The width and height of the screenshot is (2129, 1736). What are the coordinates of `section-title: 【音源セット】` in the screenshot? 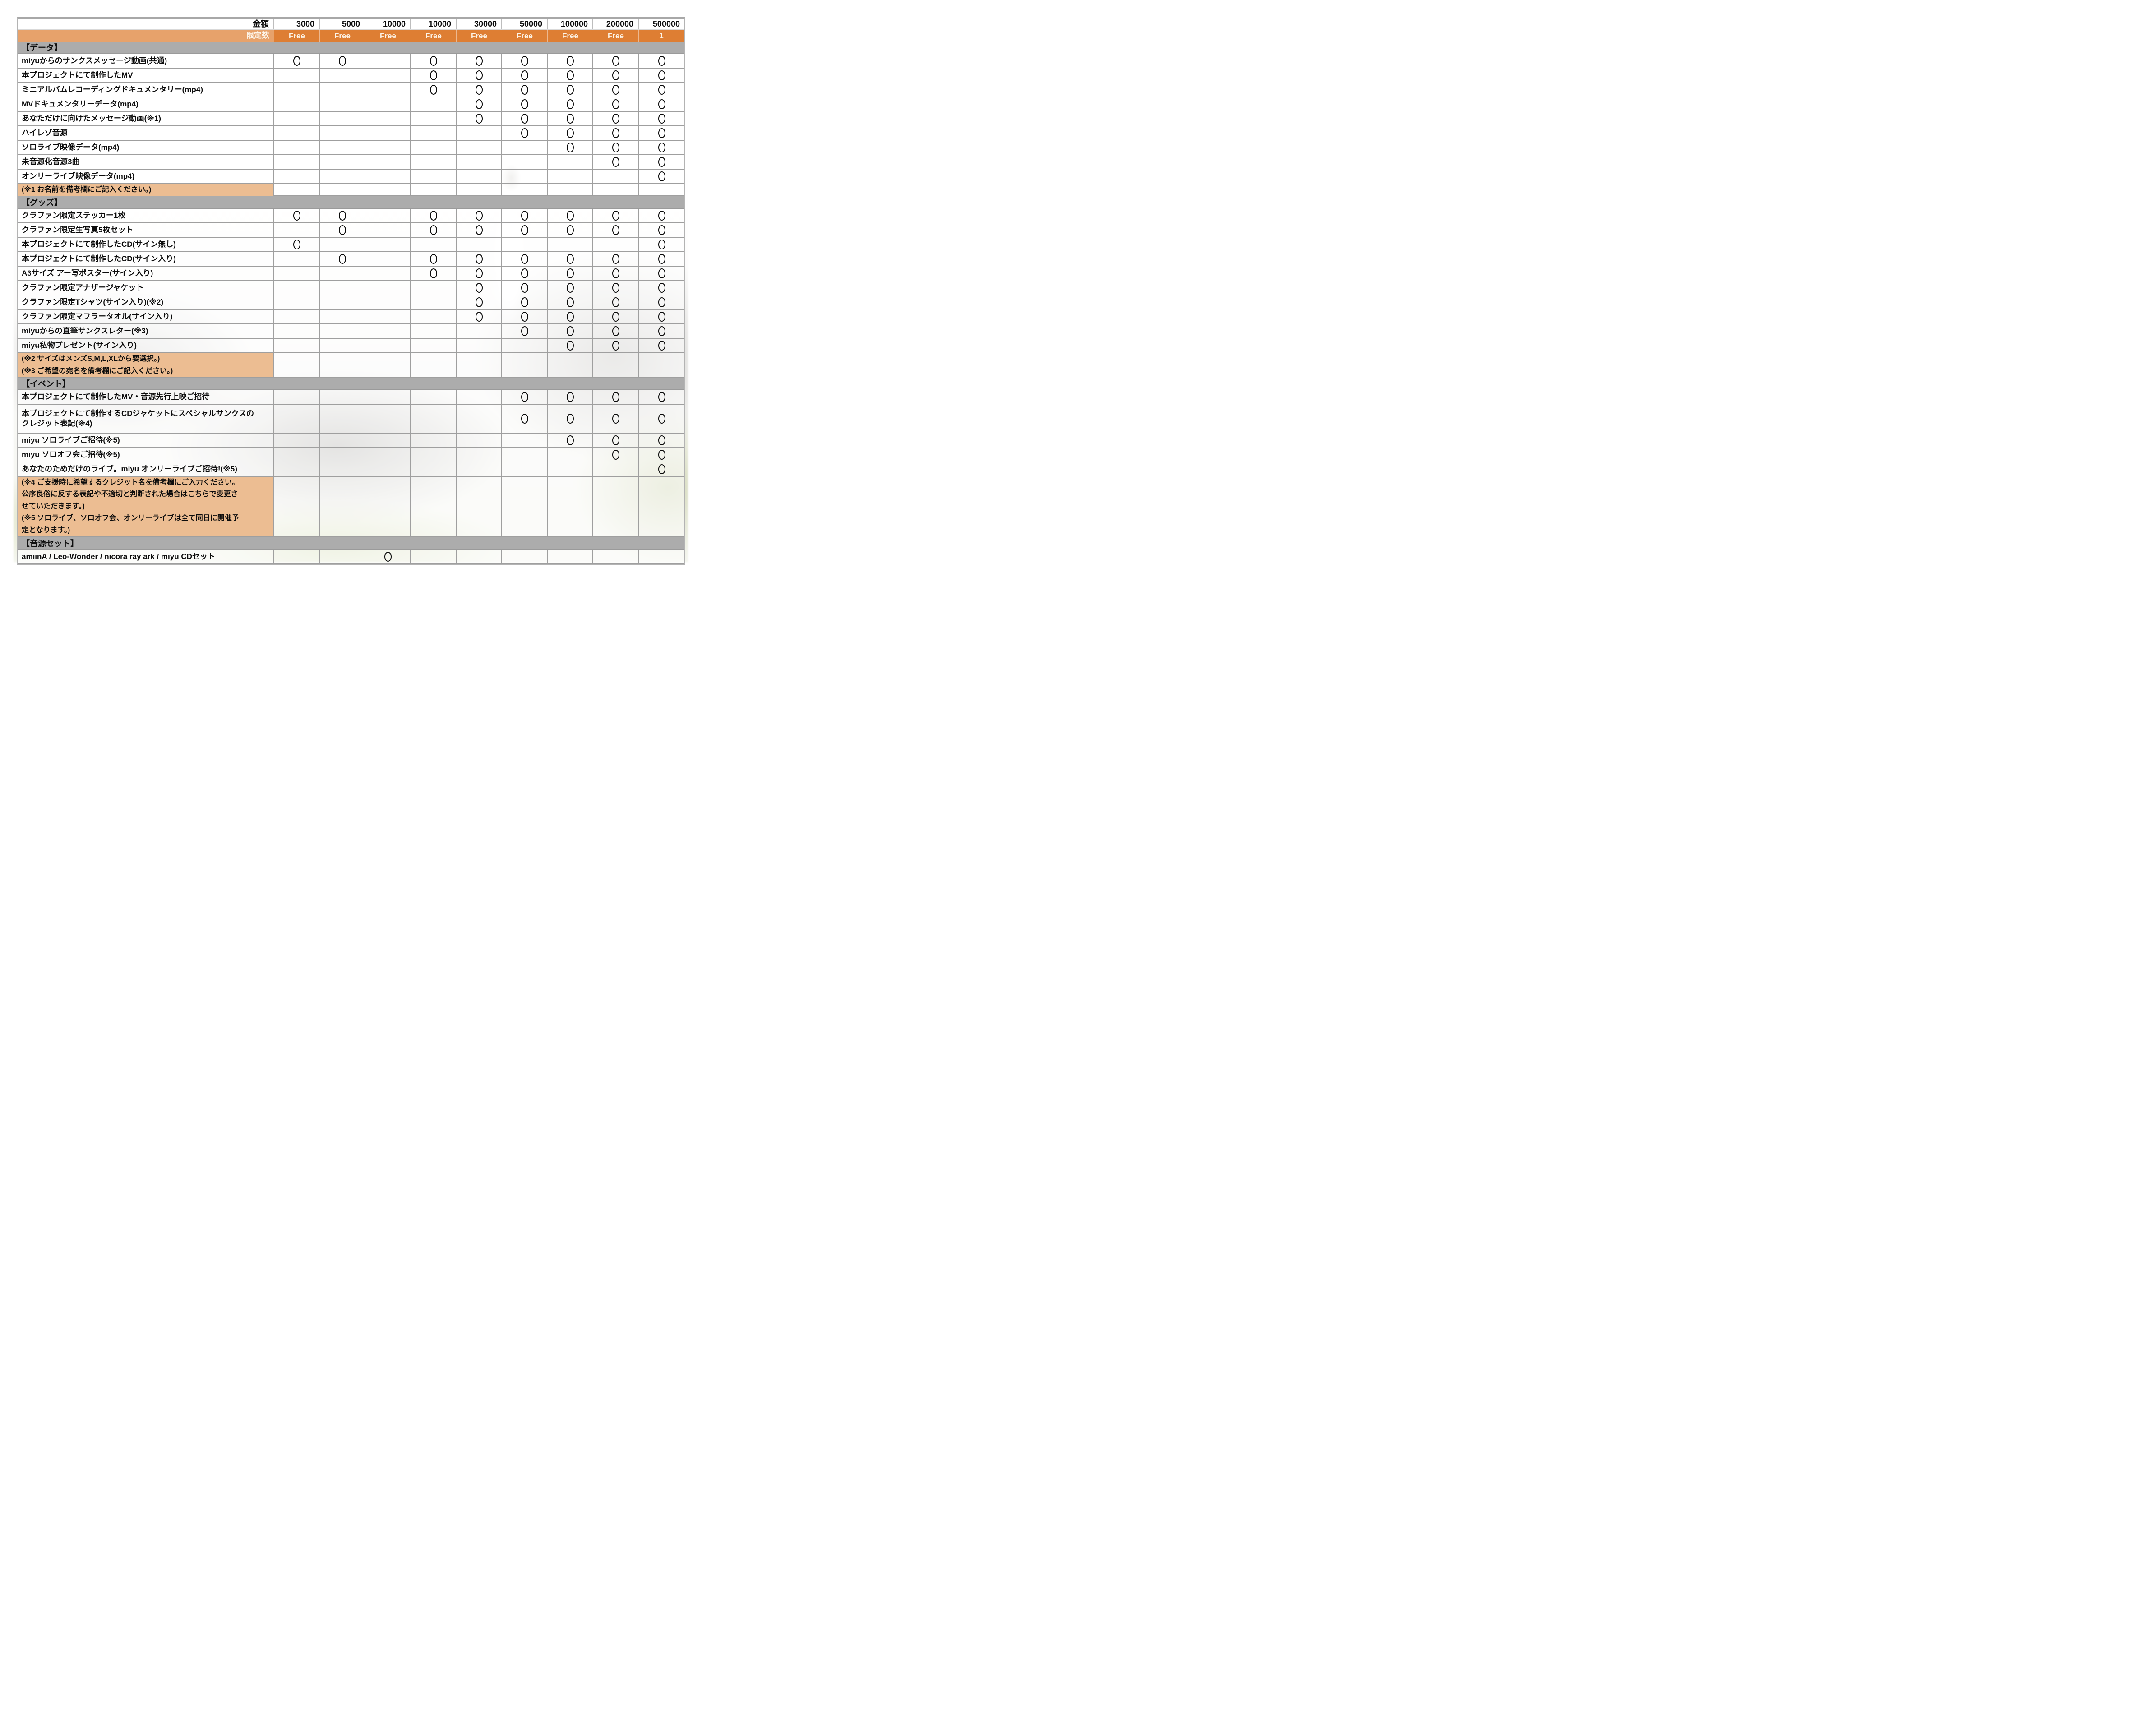 It's located at (51, 543).